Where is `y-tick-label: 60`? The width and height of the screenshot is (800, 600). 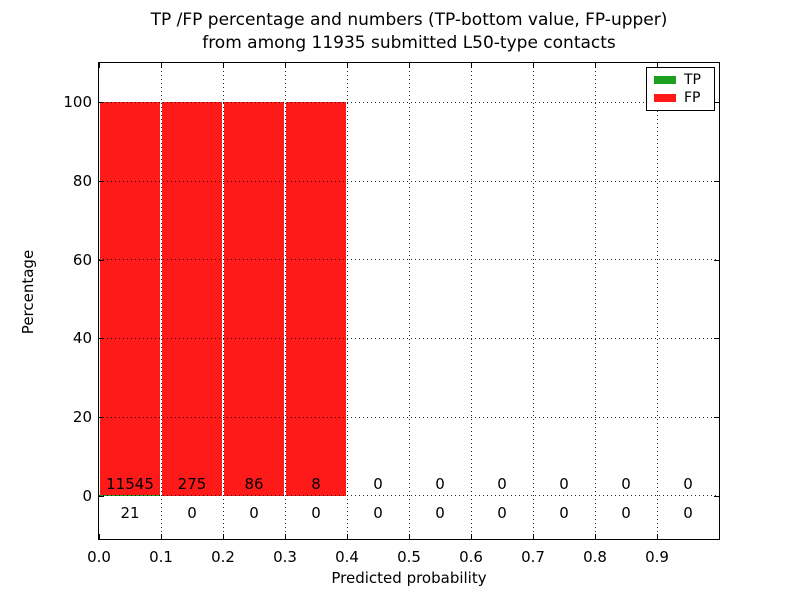
y-tick-label: 60 is located at coordinates (82, 259).